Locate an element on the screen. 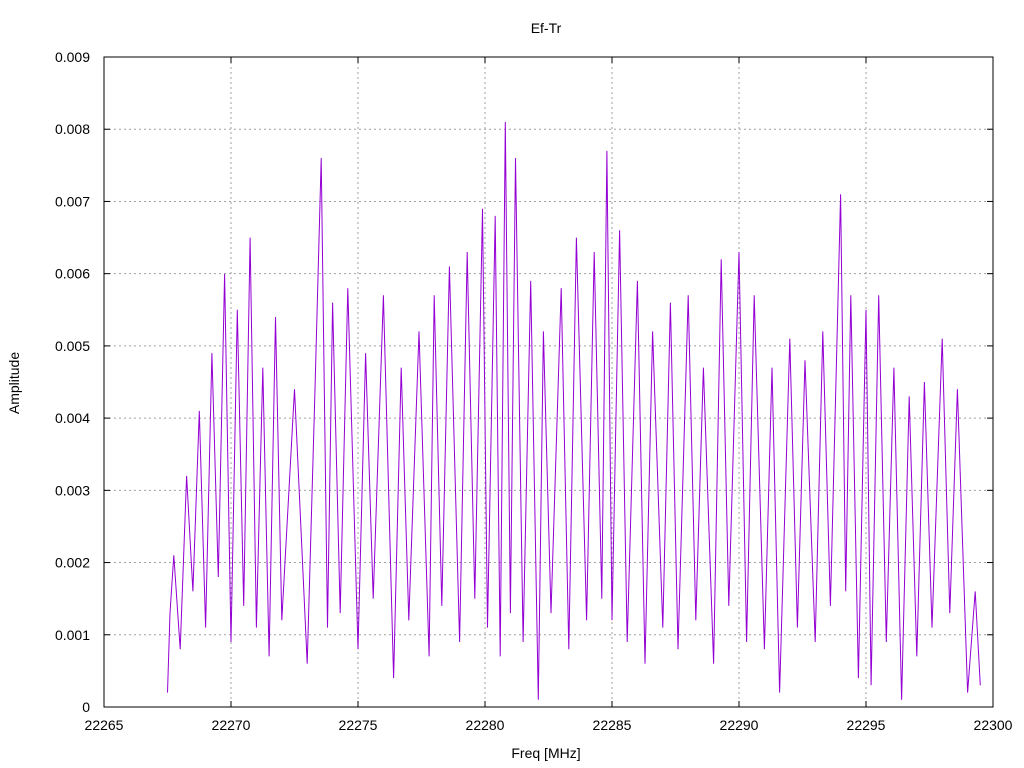 The image size is (1024, 768). x-tick-label: 22275 is located at coordinates (358, 725).